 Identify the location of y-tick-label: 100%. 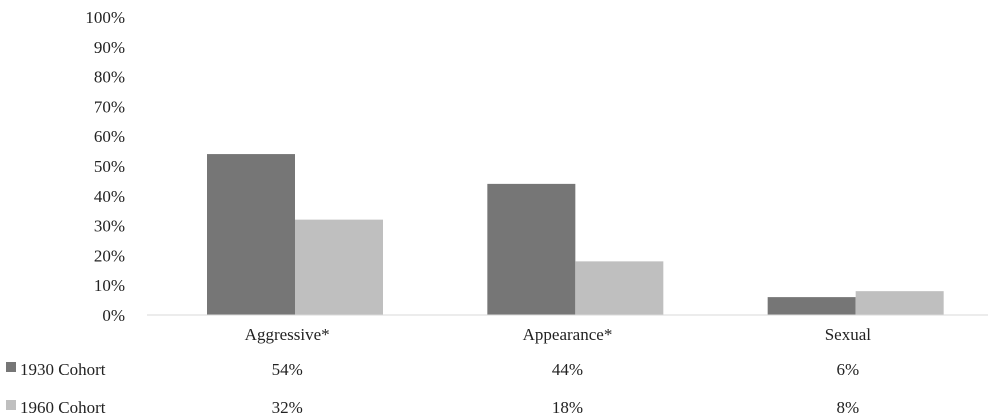
(105, 17).